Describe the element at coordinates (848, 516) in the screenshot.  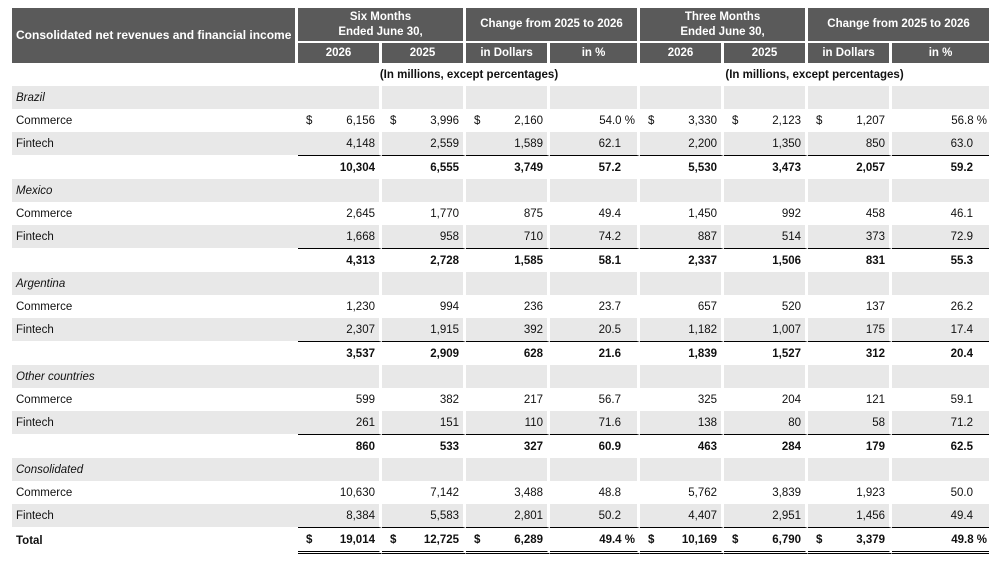
I see `cell-content: 1,456` at that location.